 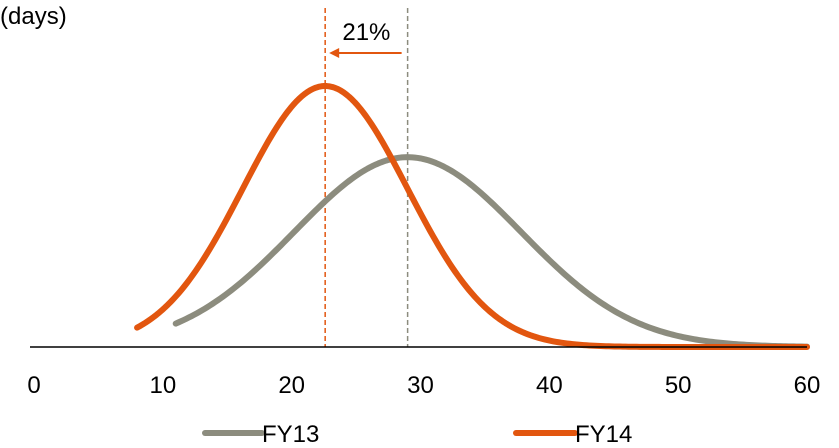 I want to click on x-tick-labels: 0 10 20 30 40 50 60, so click(x=423, y=385).